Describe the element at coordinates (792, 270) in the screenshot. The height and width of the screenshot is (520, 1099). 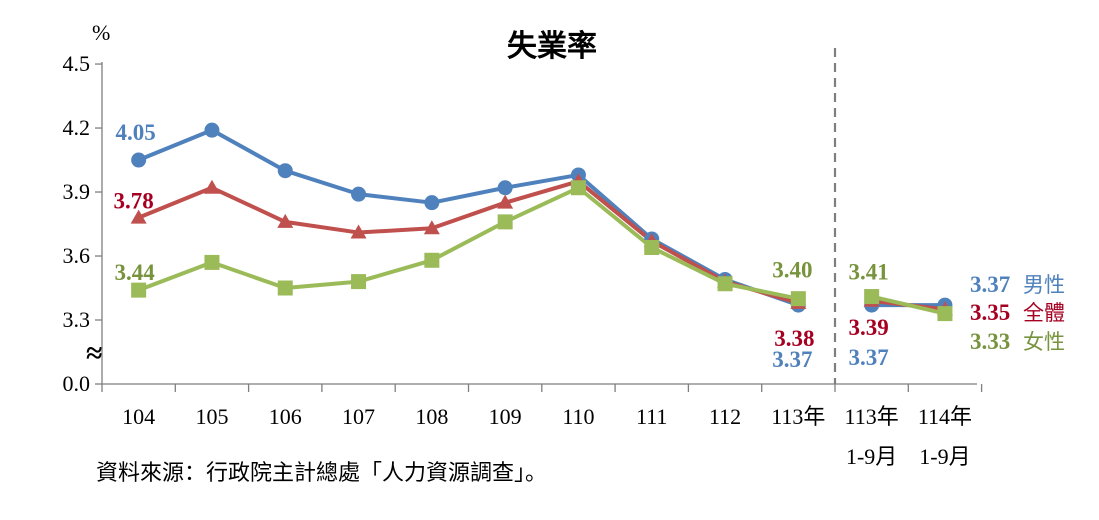
I see `data-label: 3.40` at that location.